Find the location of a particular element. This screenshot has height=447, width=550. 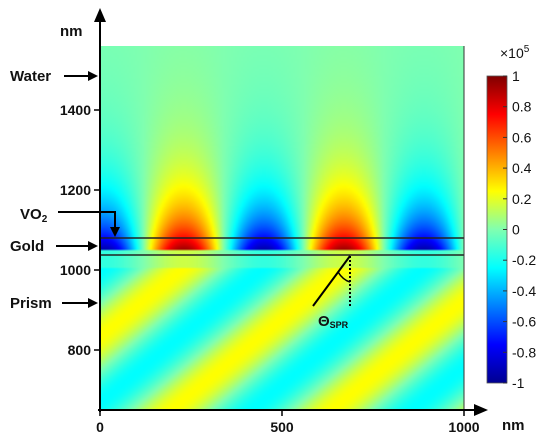

water-arrow-icon is located at coordinates (93, 76).